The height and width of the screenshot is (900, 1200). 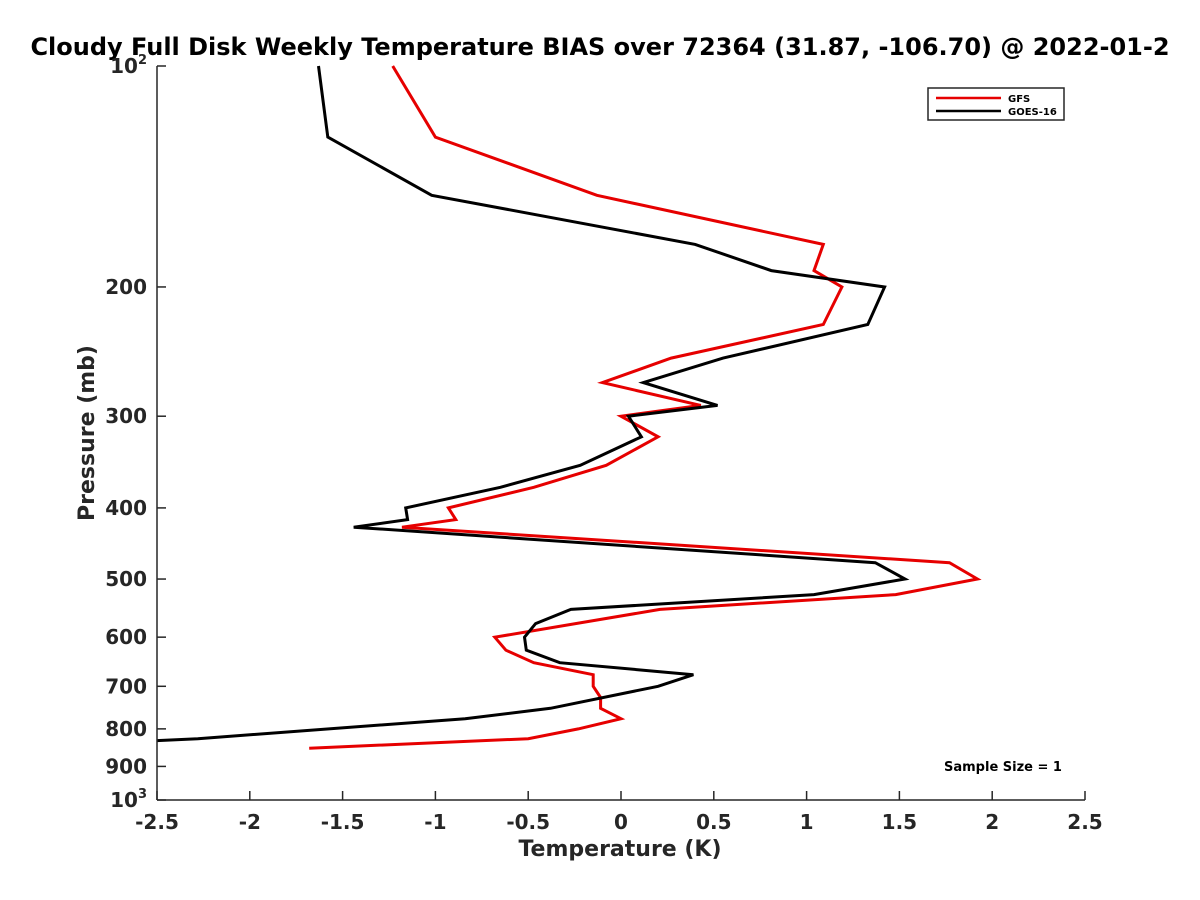 What do you see at coordinates (128, 799) in the screenshot?
I see `y-tick-label: 10³` at bounding box center [128, 799].